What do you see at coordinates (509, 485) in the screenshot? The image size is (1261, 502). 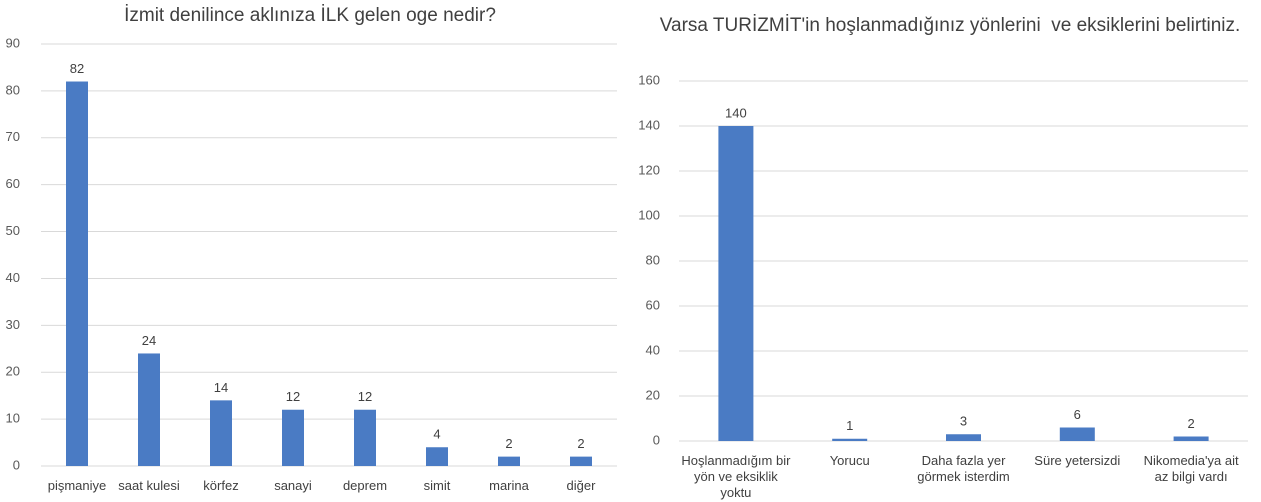 I see `x-tick-label: marina` at bounding box center [509, 485].